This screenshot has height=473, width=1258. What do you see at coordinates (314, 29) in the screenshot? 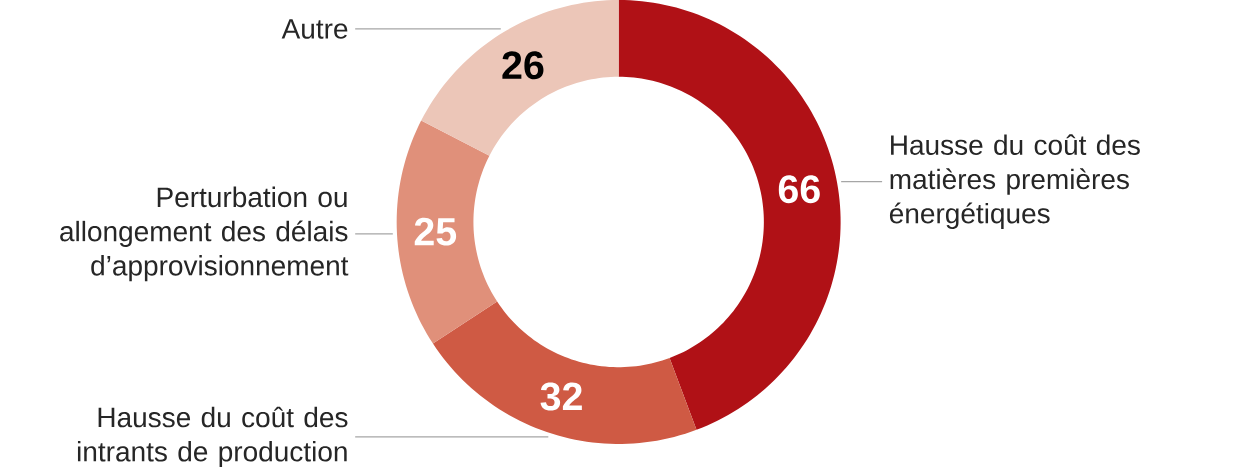
I see `slice-label: Autre` at bounding box center [314, 29].